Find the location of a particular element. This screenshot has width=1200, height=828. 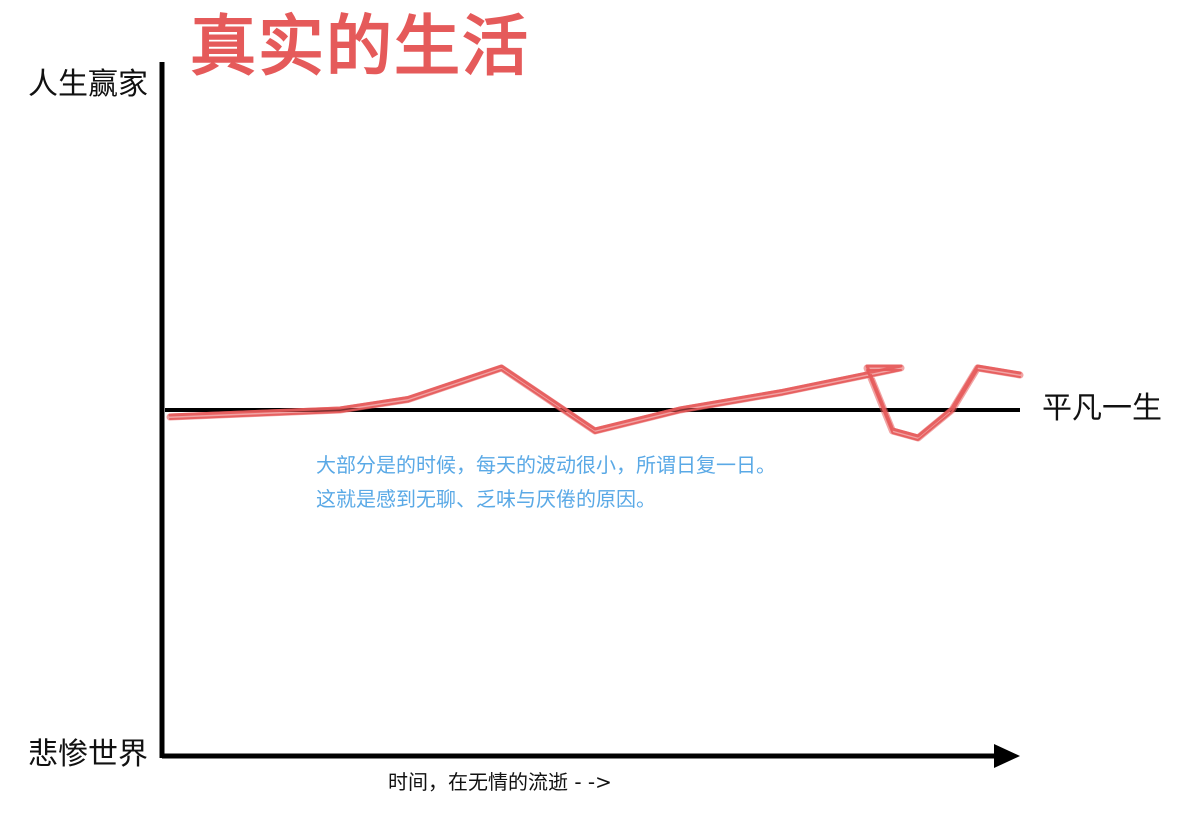

y-axis-top-label: 人生赢家 is located at coordinates (88, 84).